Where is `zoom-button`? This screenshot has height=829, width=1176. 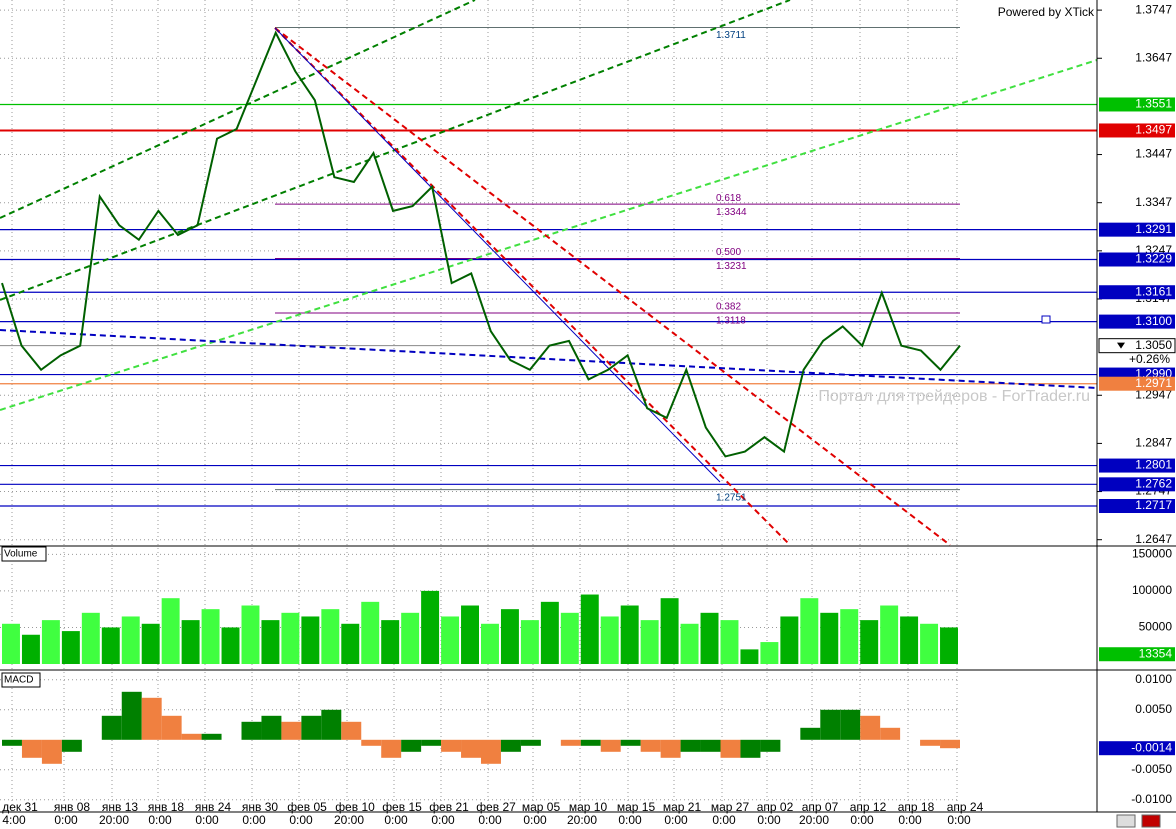
zoom-button is located at coordinates (1126, 821).